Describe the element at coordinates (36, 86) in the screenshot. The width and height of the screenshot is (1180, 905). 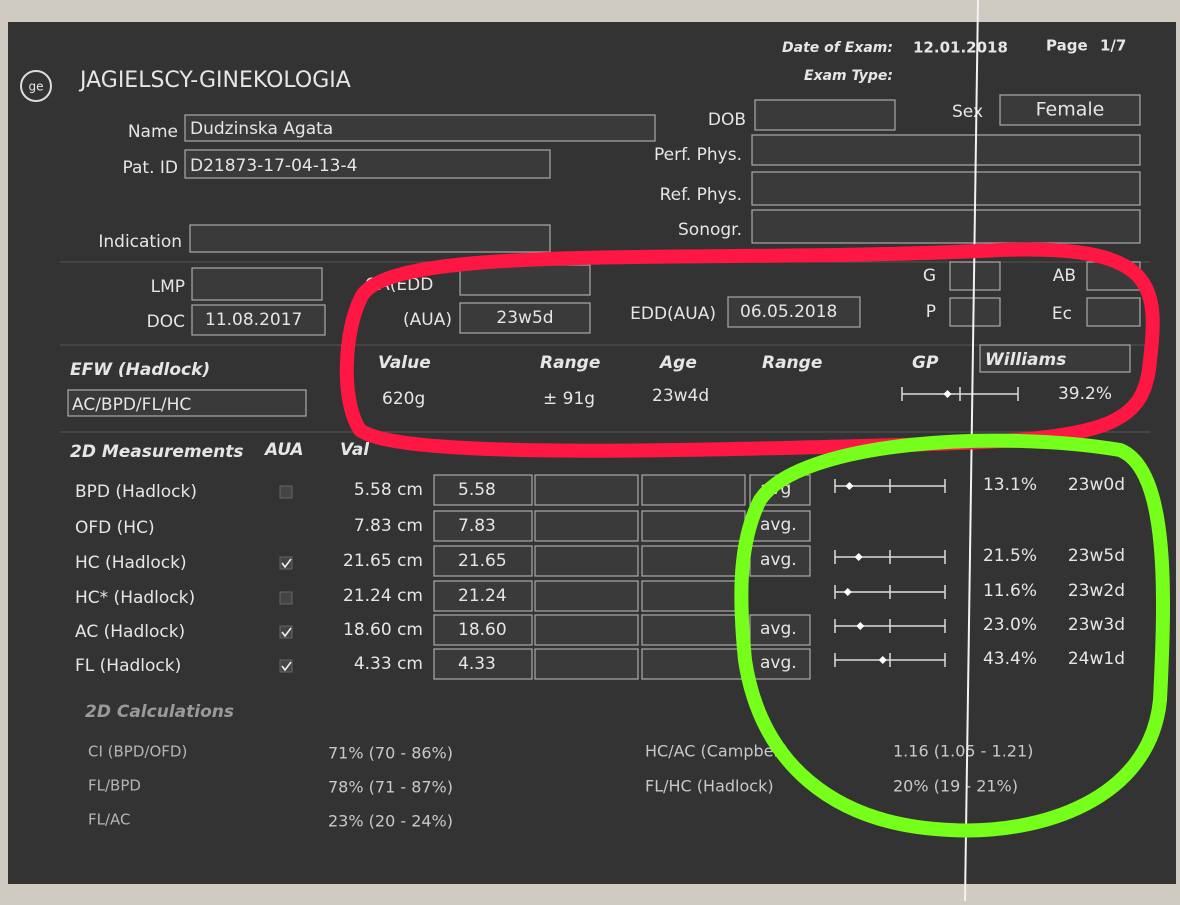
I see `logo` at that location.